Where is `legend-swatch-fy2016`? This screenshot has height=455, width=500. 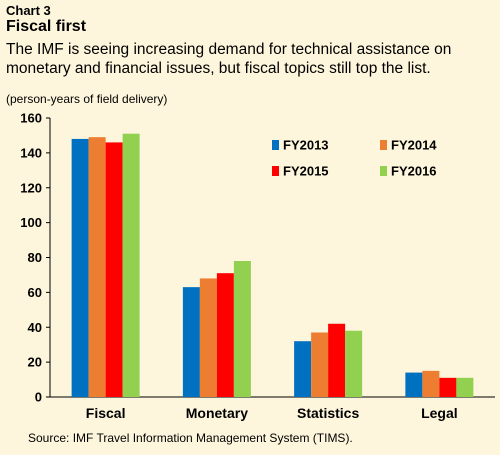
legend-swatch-fy2016 is located at coordinates (383, 171).